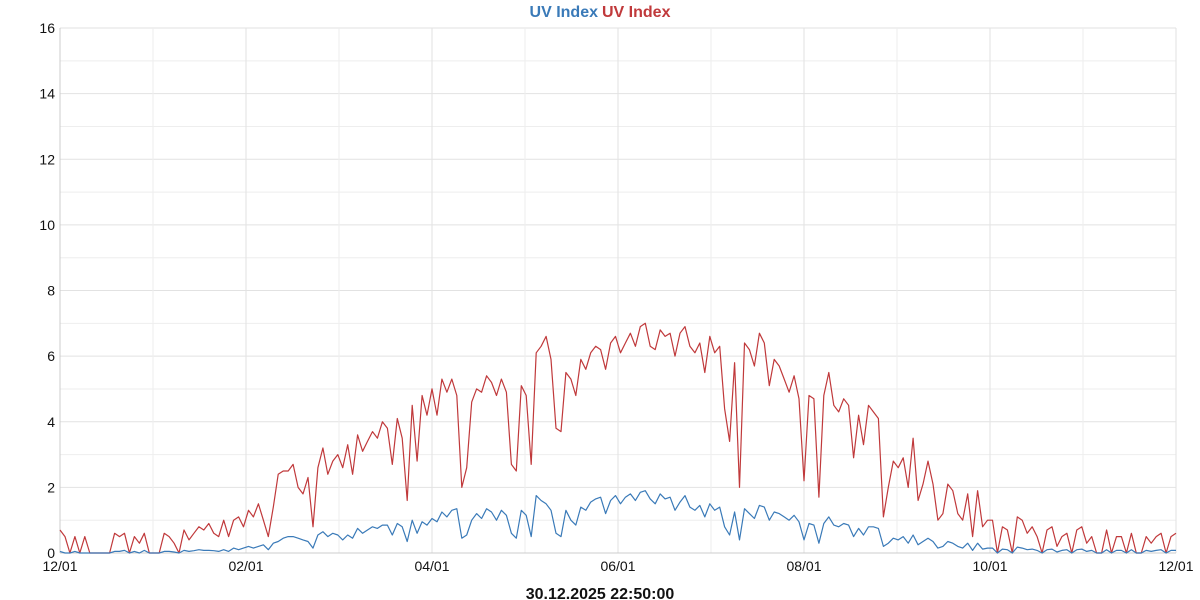 The width and height of the screenshot is (1200, 600). I want to click on y-tick-label: 0, so click(51, 553).